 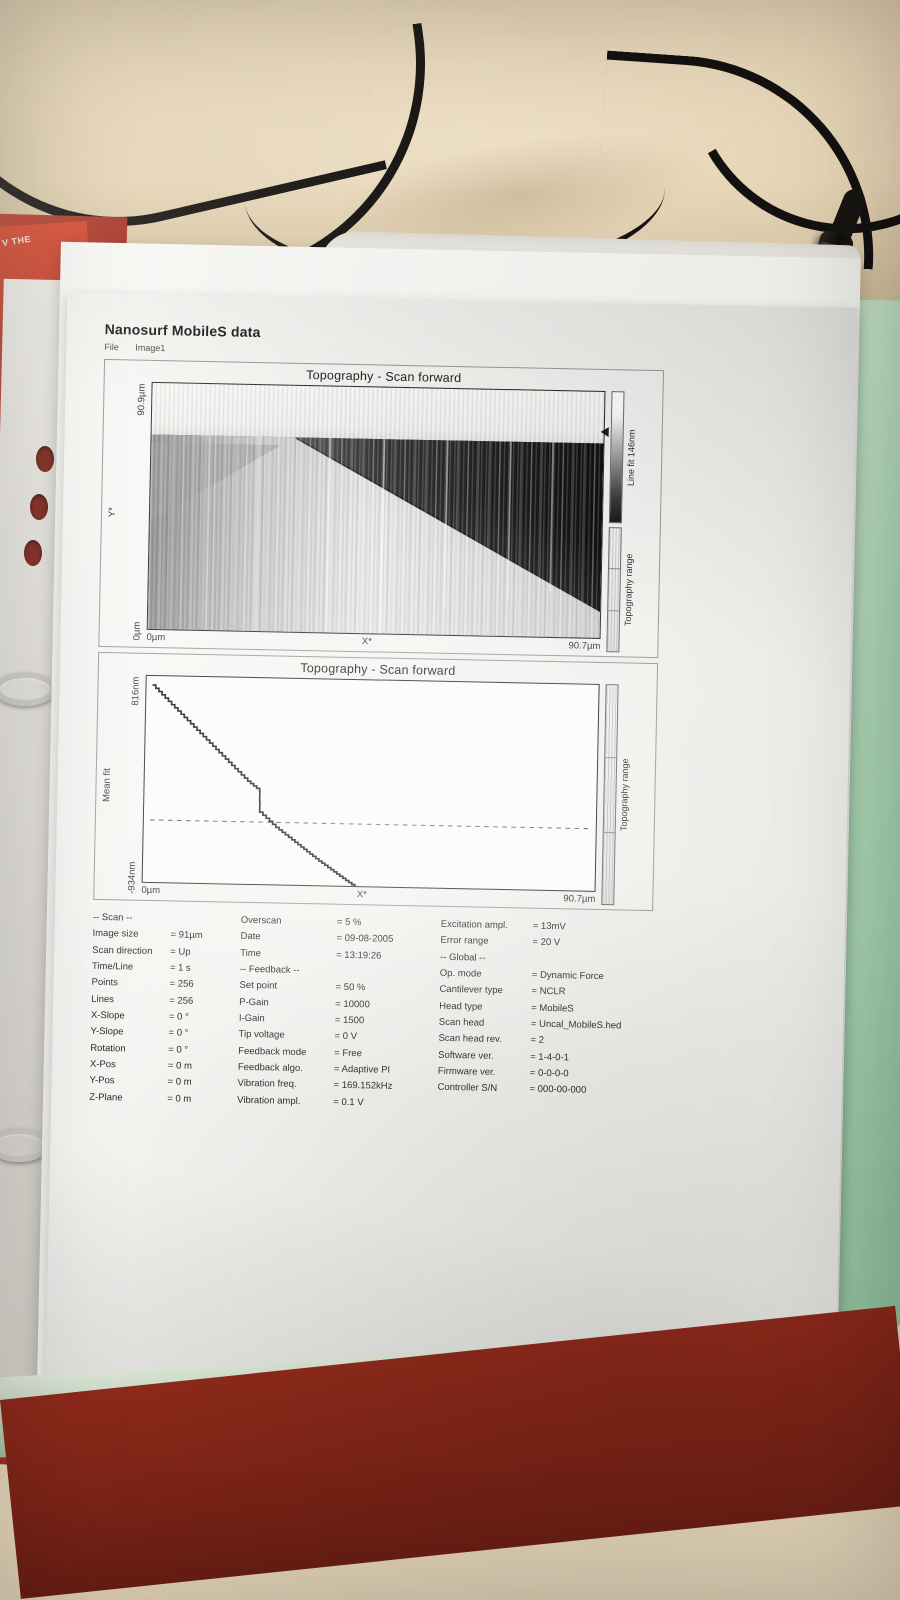 What do you see at coordinates (349, 1020) in the screenshot?
I see `parameter-value: = 1500` at bounding box center [349, 1020].